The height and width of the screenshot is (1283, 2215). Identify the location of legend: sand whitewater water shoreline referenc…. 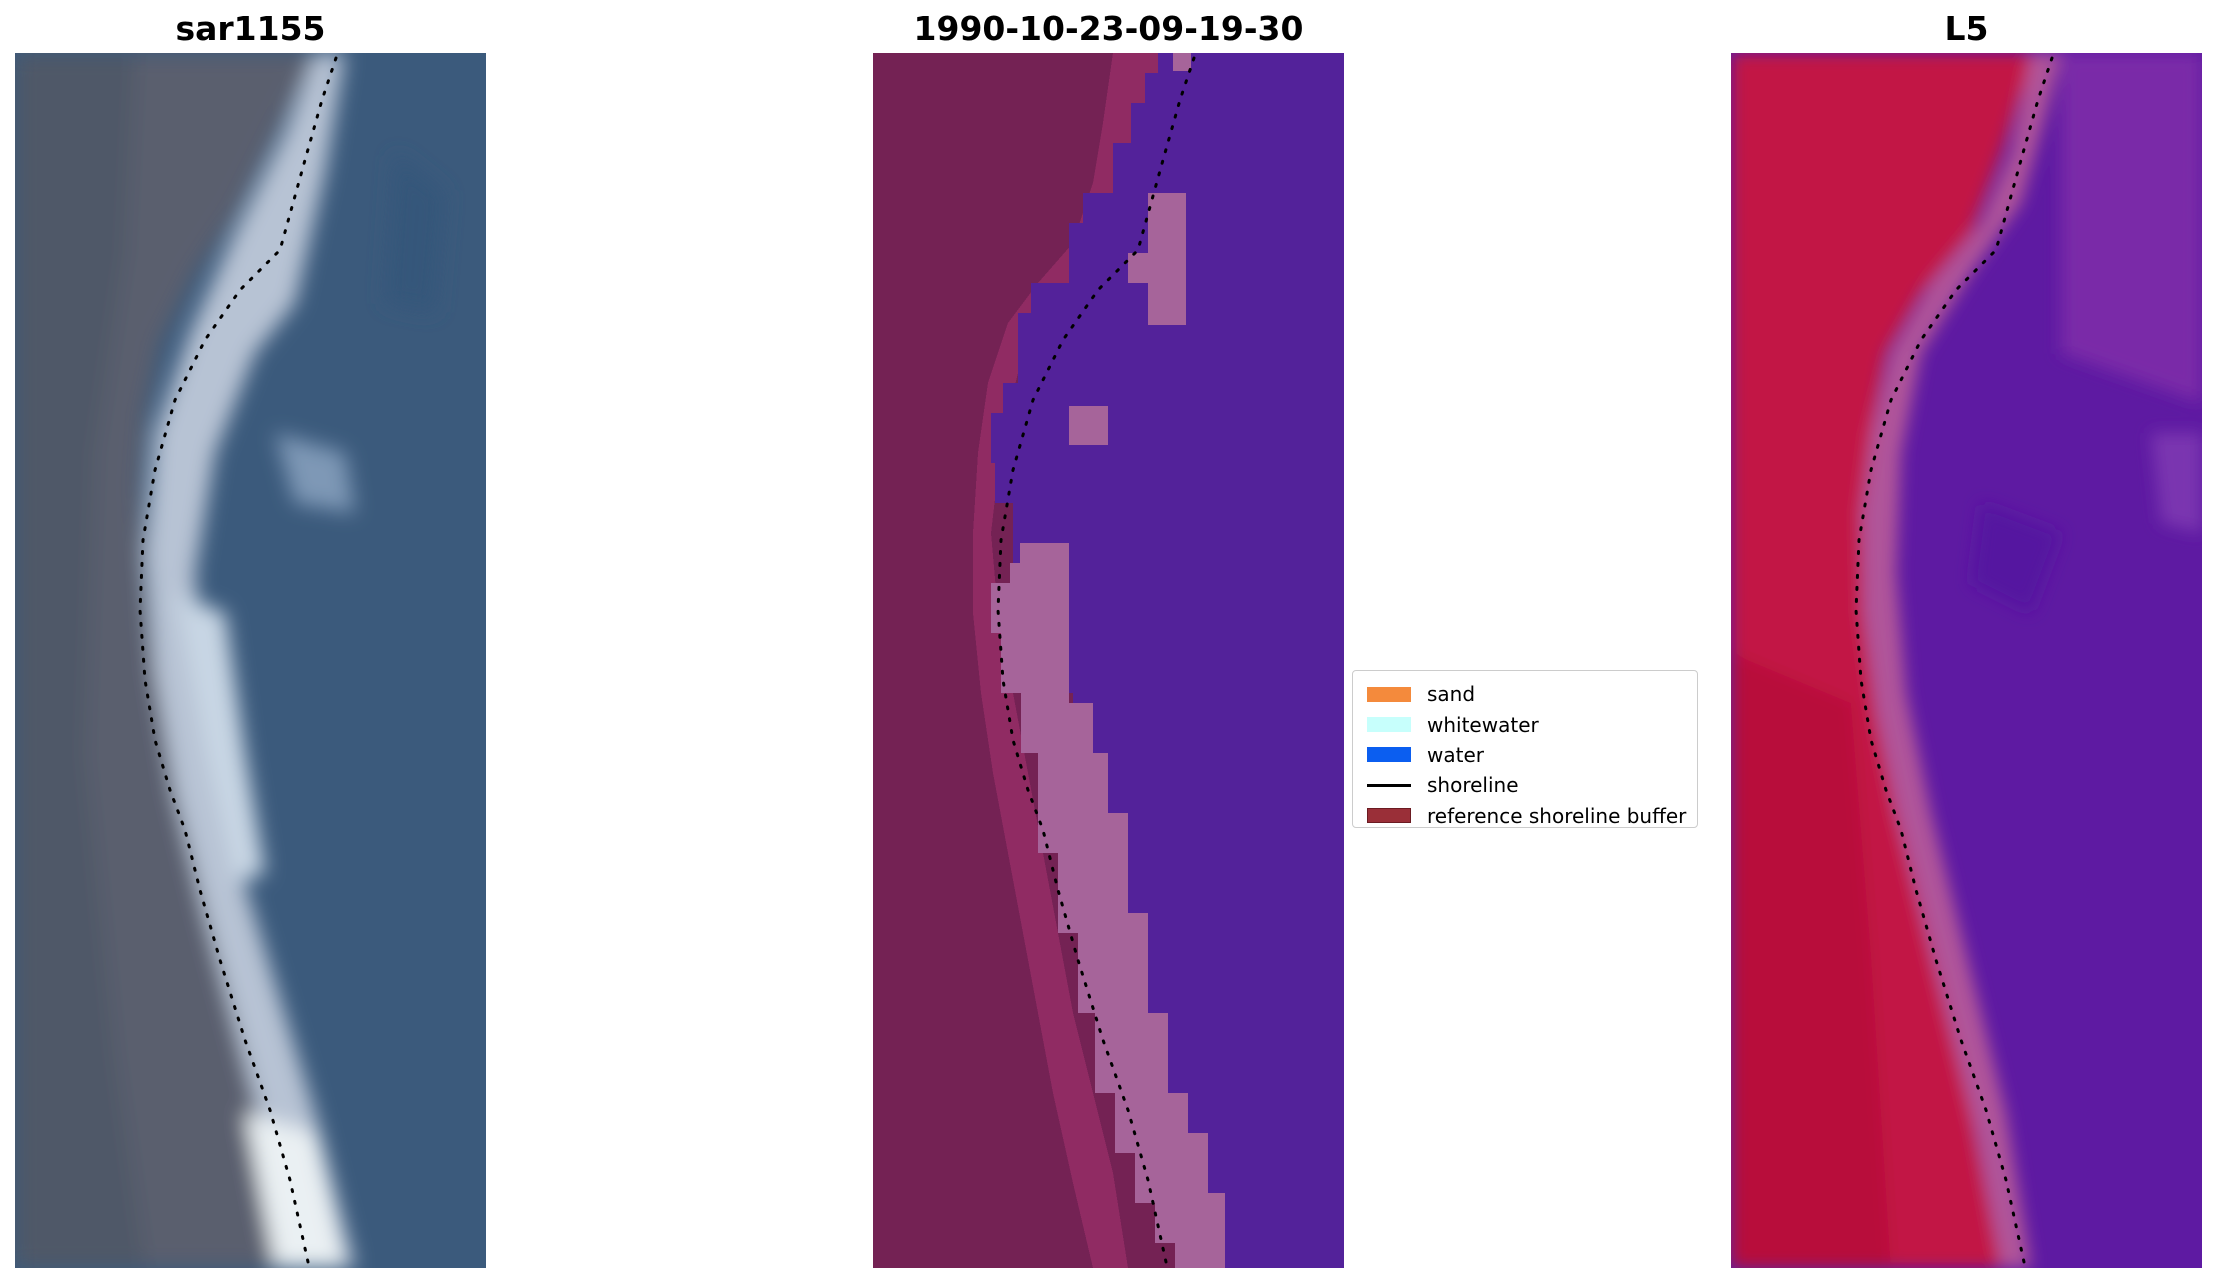
(1525, 749).